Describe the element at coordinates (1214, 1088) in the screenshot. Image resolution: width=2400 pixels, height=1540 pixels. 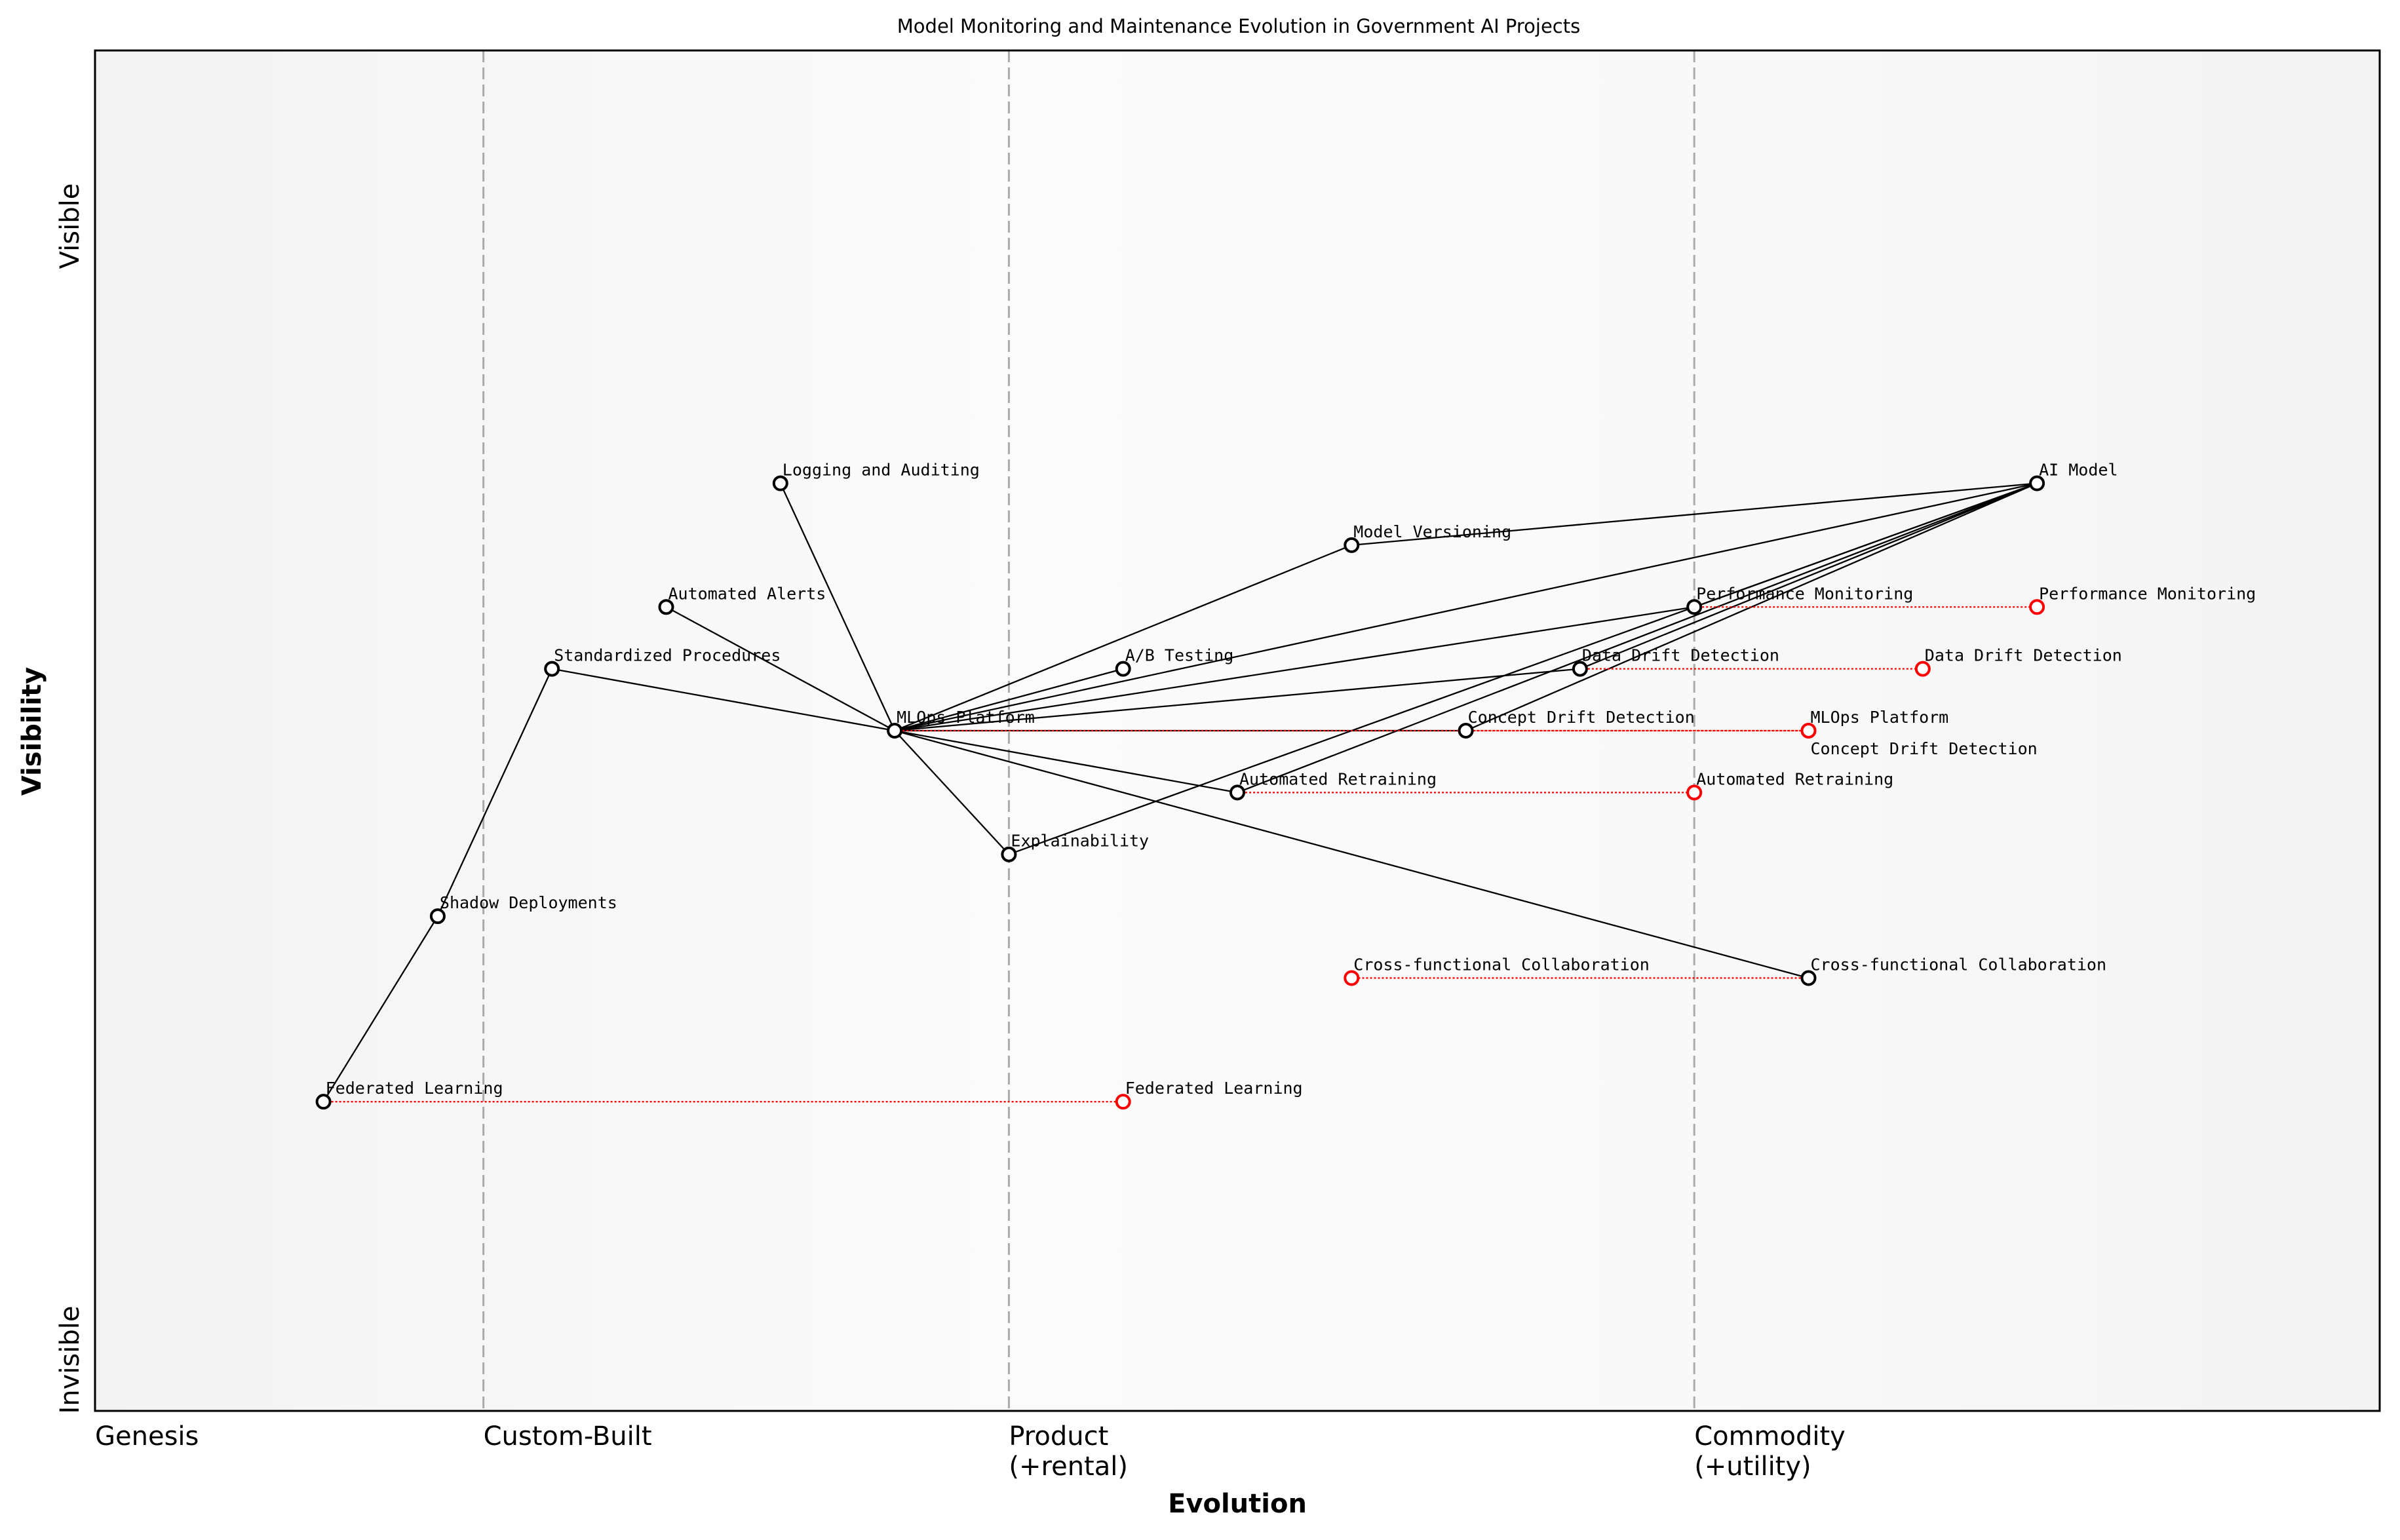
I see `evolved-label-federated-learning: Federated Learning` at that location.